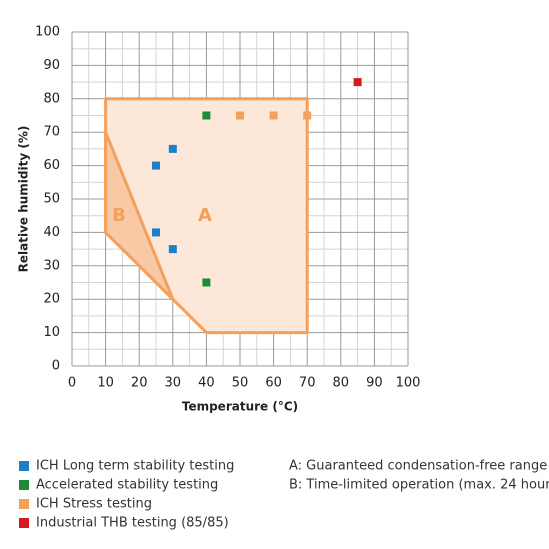  What do you see at coordinates (72, 383) in the screenshot?
I see `x-tick-label: 0` at bounding box center [72, 383].